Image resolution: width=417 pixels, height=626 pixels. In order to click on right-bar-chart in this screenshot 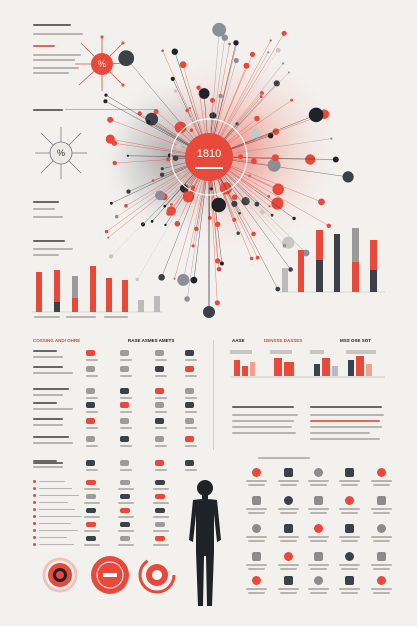, I will do `click(332, 260)`.